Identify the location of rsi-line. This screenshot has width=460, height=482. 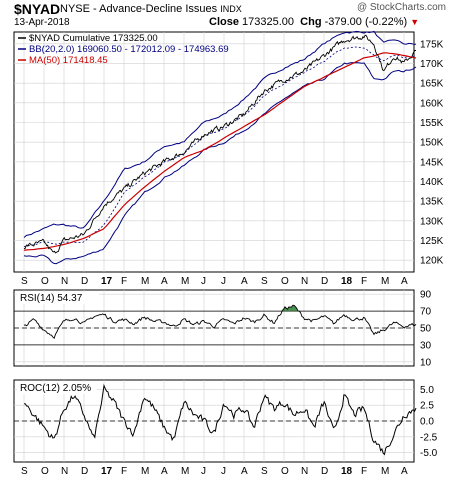
(220, 321).